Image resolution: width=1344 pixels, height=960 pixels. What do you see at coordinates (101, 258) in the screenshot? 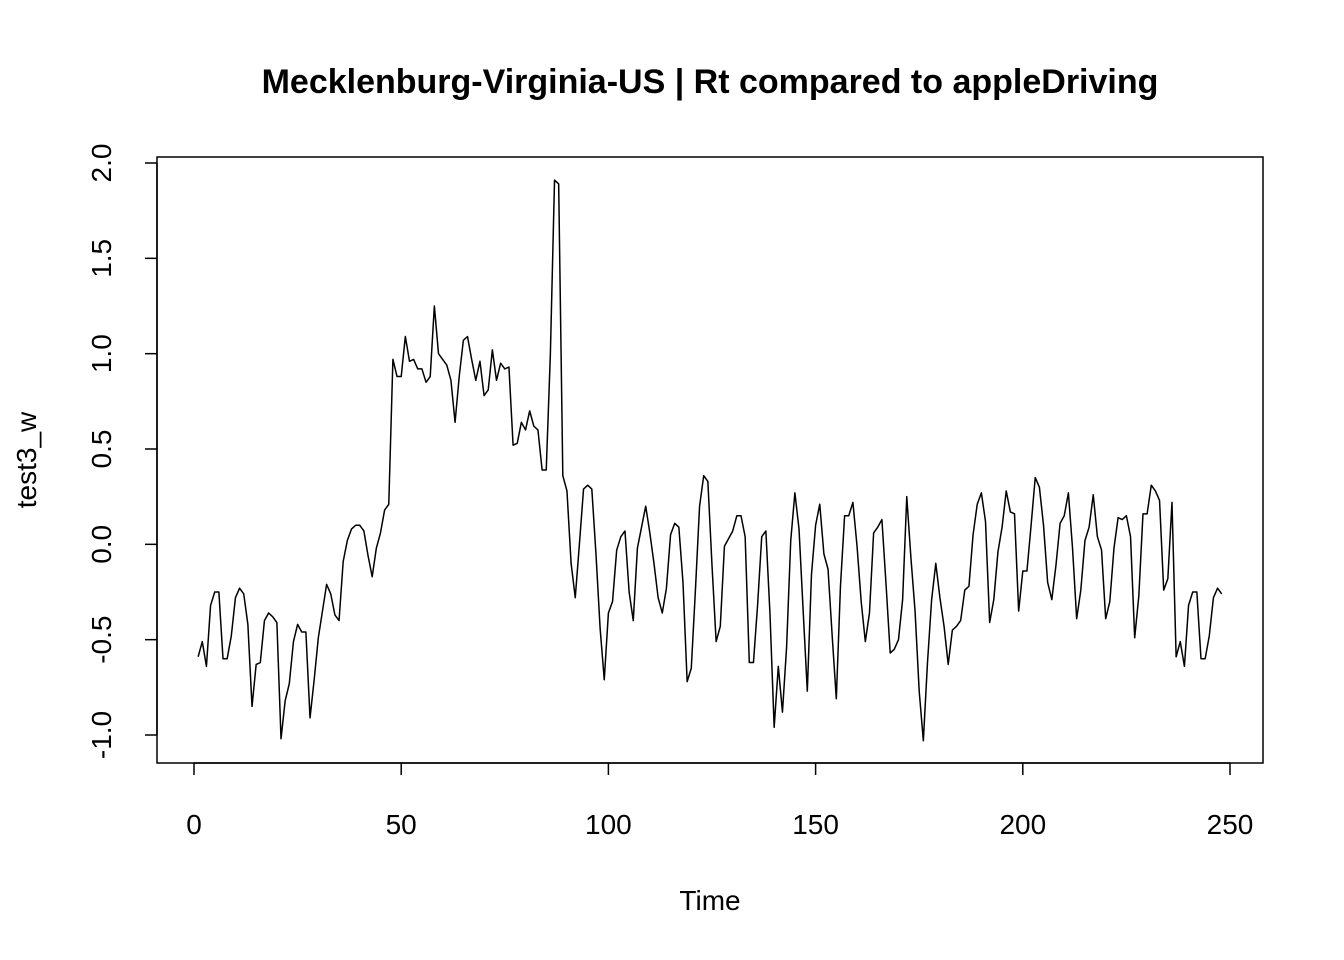
I see `y-tick-label: 1.5` at bounding box center [101, 258].